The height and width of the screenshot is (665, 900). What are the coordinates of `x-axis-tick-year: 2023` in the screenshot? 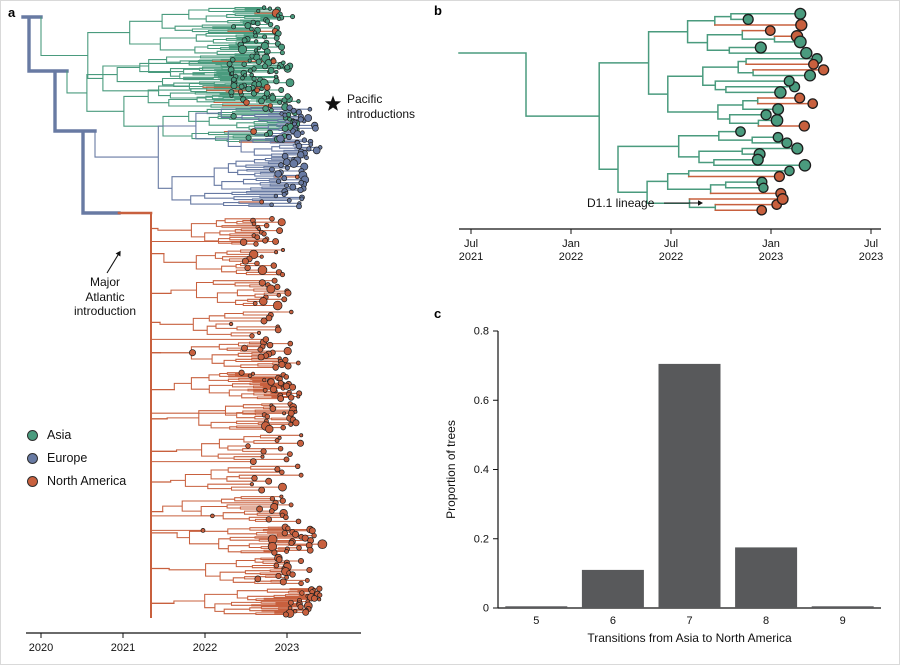 It's located at (771, 257).